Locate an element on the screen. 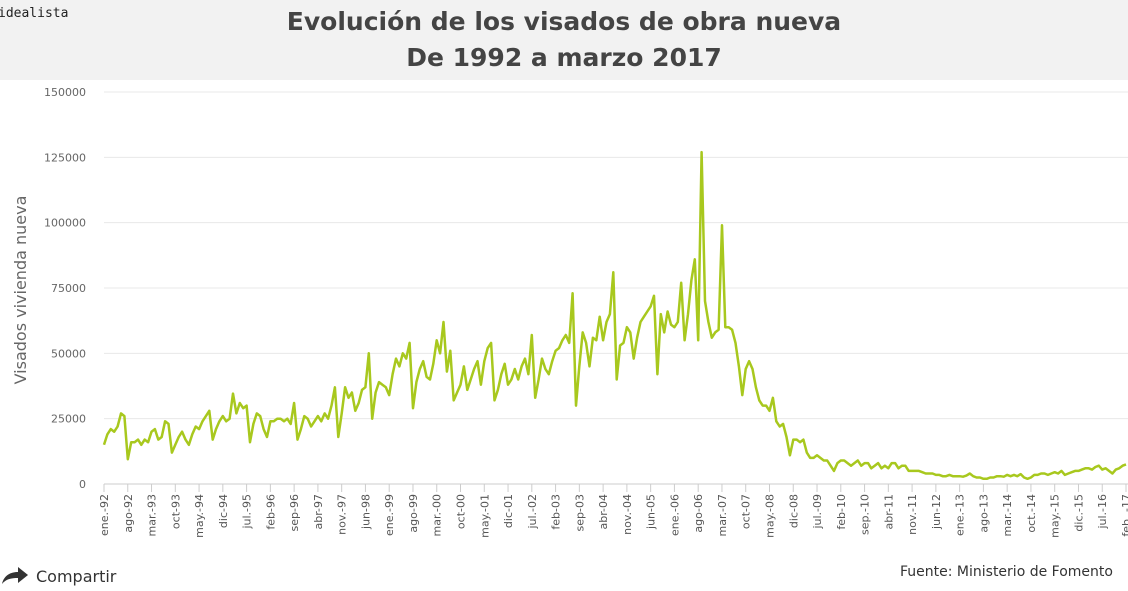  x-tick-label: ene.-99 is located at coordinates (389, 515).